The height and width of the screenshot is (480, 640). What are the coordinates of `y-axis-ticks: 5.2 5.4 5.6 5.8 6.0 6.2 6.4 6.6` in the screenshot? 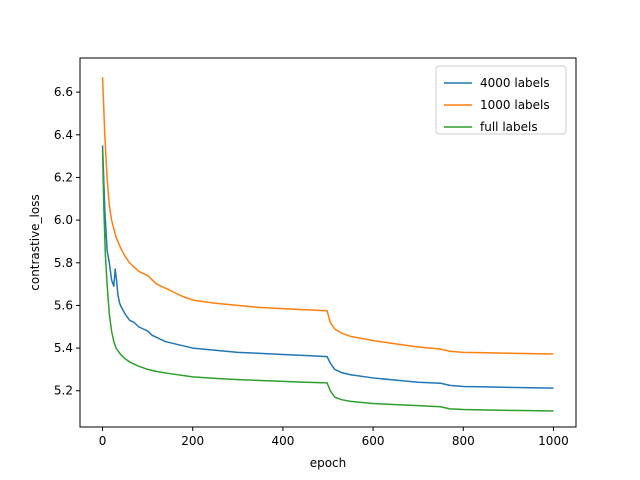 It's located at (67, 241).